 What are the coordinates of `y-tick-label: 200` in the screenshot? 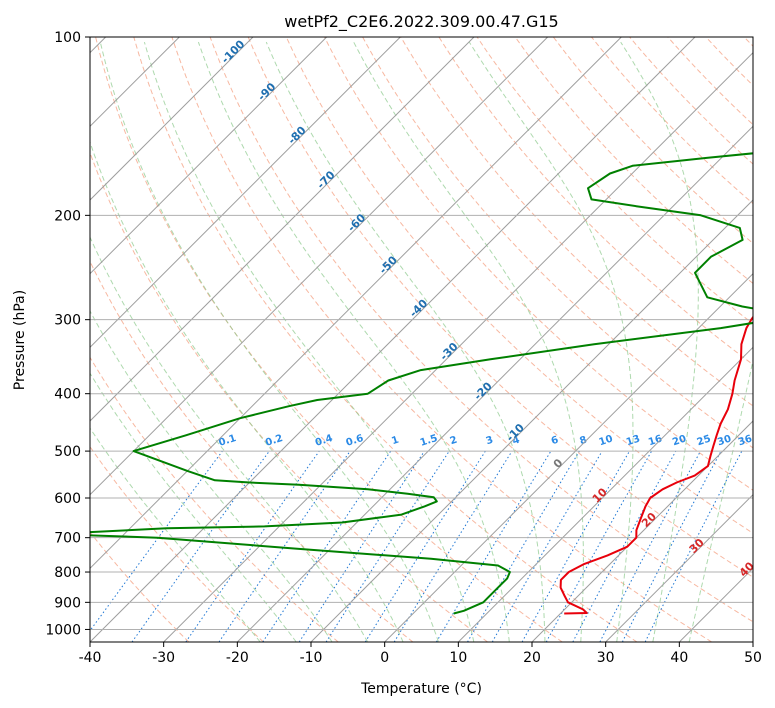 It's located at (67, 216).